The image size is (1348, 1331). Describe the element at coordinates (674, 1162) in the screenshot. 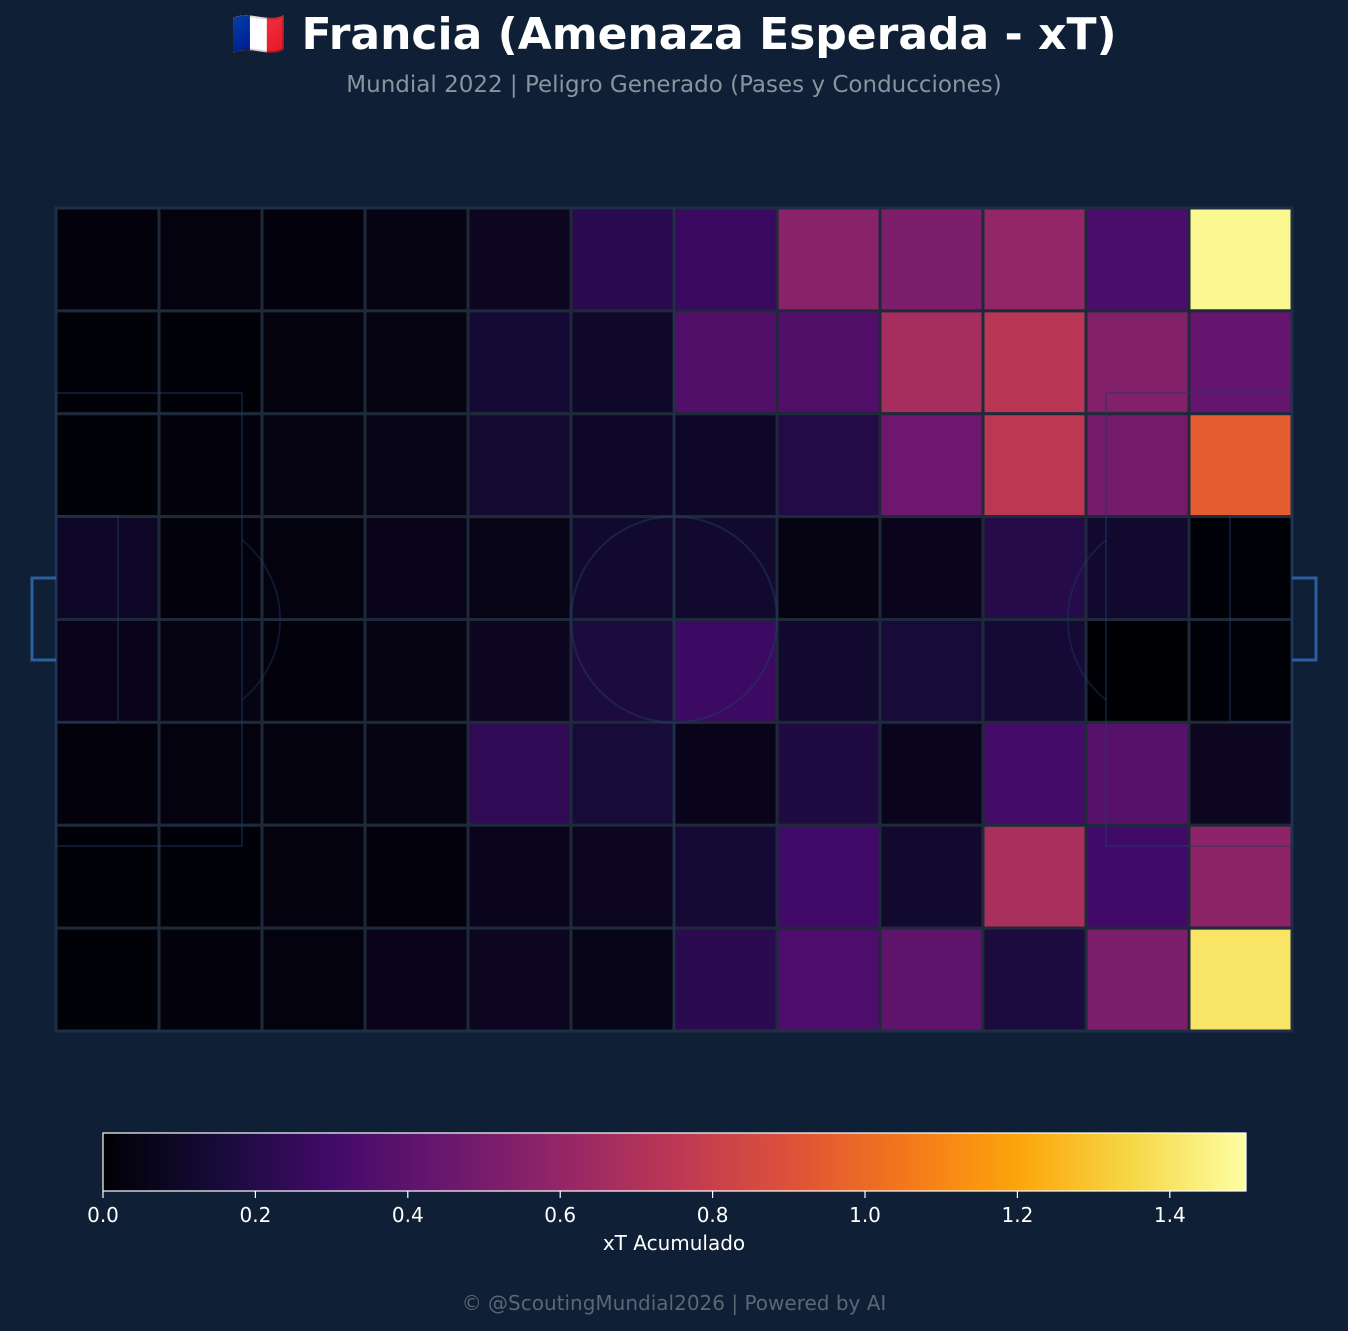

I see `colorbar-gradient` at that location.